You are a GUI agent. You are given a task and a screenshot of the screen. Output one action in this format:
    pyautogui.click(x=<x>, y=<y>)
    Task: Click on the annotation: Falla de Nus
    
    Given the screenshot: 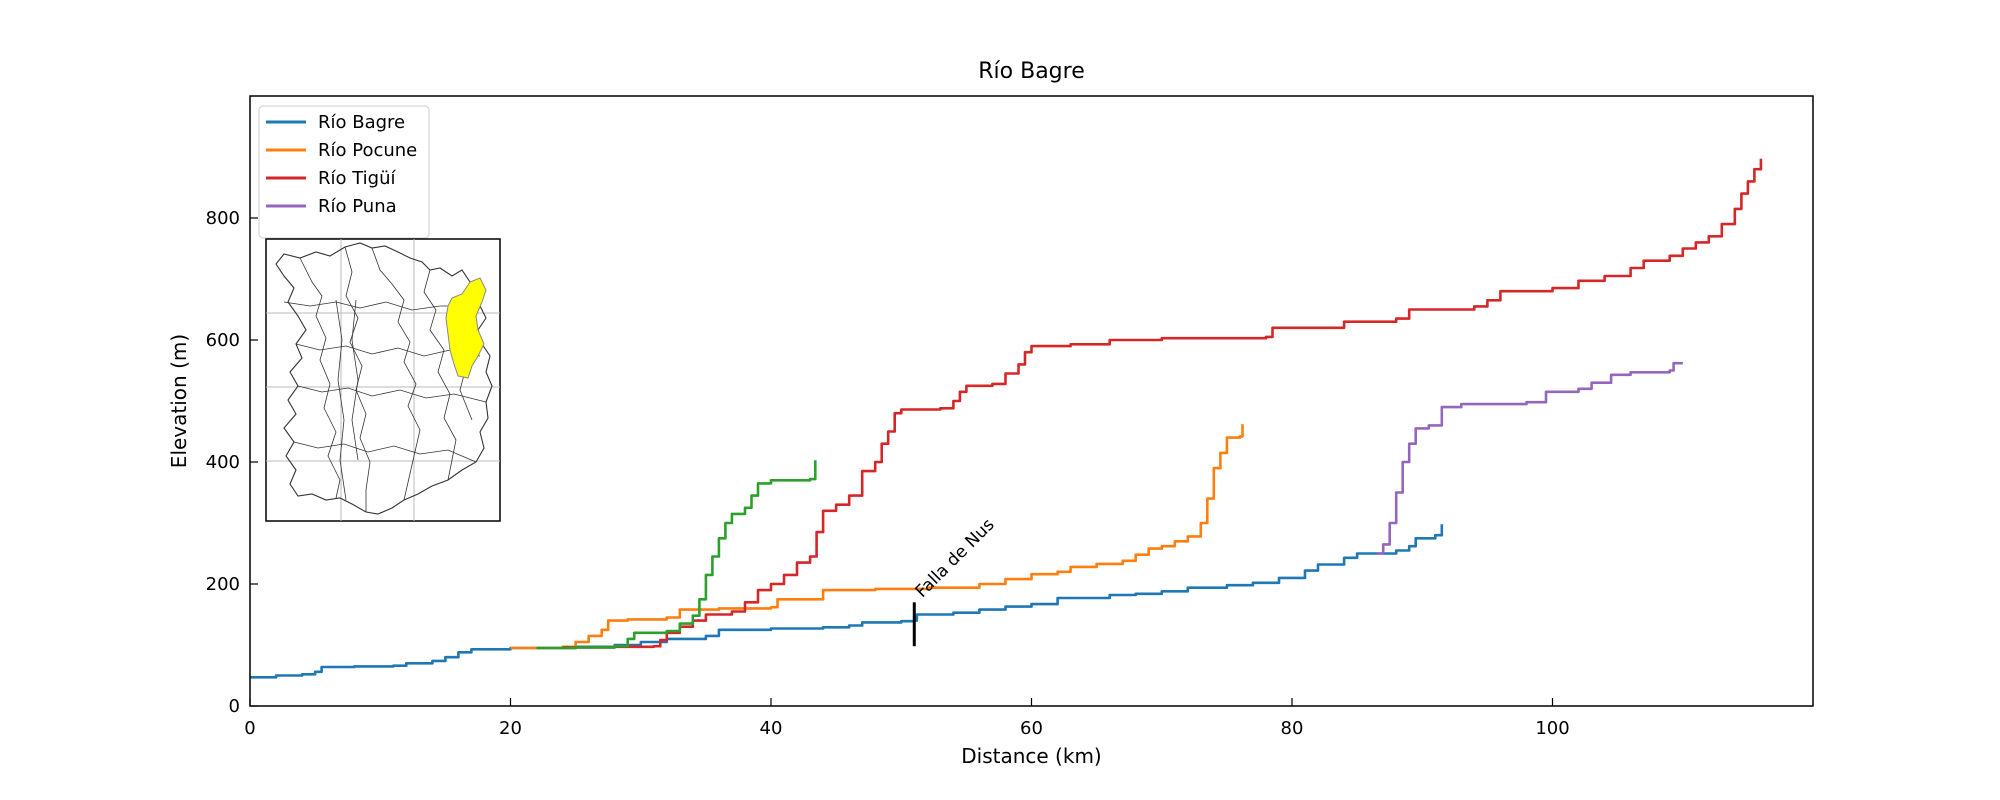 What is the action you would take?
    pyautogui.click(x=955, y=581)
    